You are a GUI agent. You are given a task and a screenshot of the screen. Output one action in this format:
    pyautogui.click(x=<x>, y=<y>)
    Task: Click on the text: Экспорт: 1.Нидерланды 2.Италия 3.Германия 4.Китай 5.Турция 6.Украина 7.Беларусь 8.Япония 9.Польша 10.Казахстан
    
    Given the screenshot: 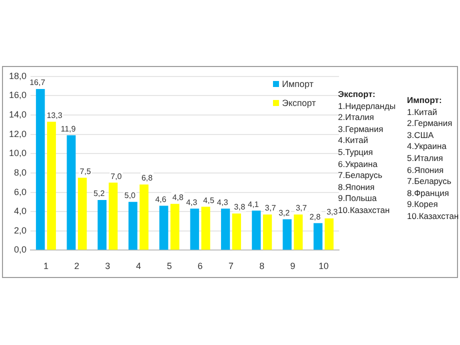 What is the action you would take?
    pyautogui.click(x=367, y=152)
    